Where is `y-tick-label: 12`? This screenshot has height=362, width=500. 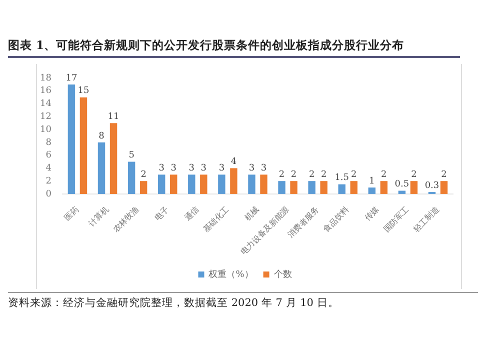
y-tick-label: 12 is located at coordinates (46, 117).